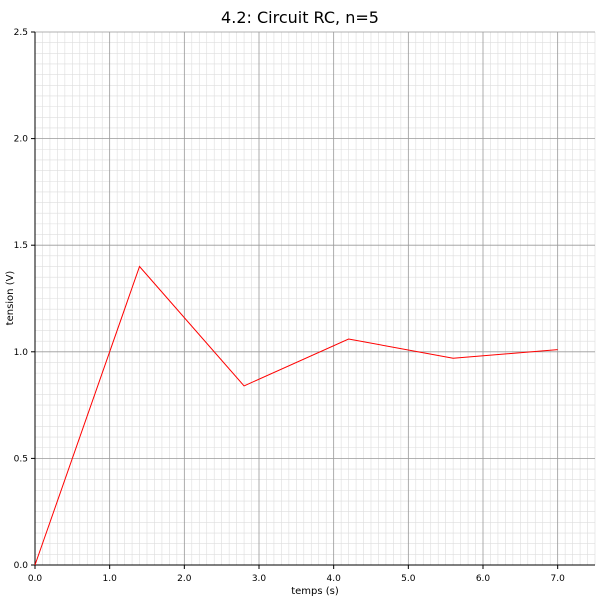  What do you see at coordinates (21, 33) in the screenshot?
I see `y-tick-label: 2.5` at bounding box center [21, 33].